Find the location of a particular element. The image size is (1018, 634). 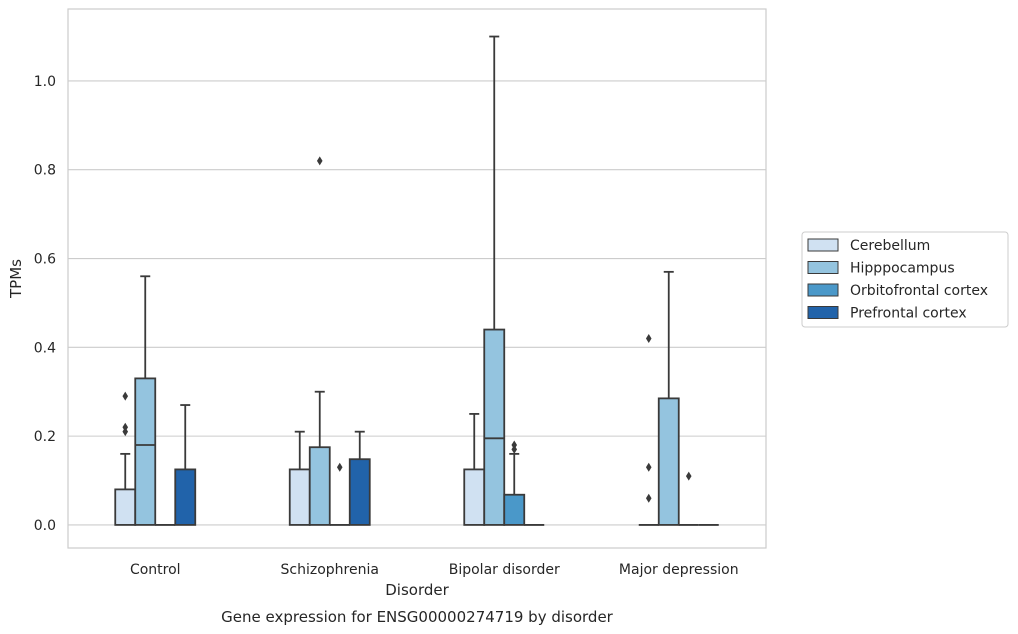

y-axis-label: TPMs is located at coordinates (16, 279).